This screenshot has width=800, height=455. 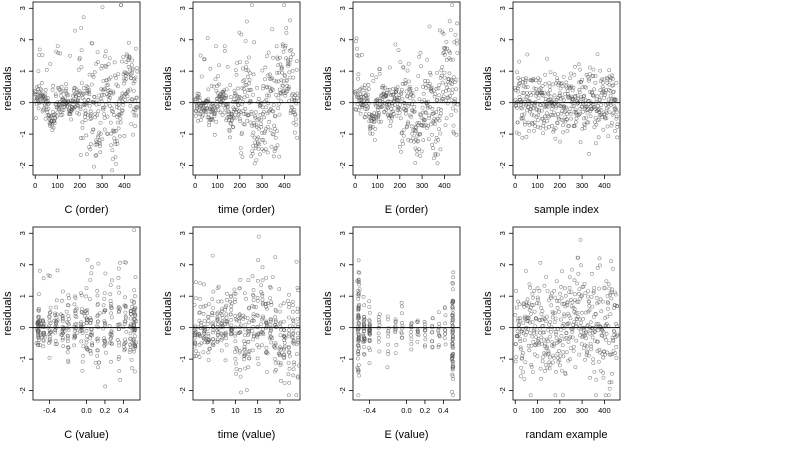 What do you see at coordinates (8, 313) in the screenshot?
I see `y-axis-label: residuals` at bounding box center [8, 313].